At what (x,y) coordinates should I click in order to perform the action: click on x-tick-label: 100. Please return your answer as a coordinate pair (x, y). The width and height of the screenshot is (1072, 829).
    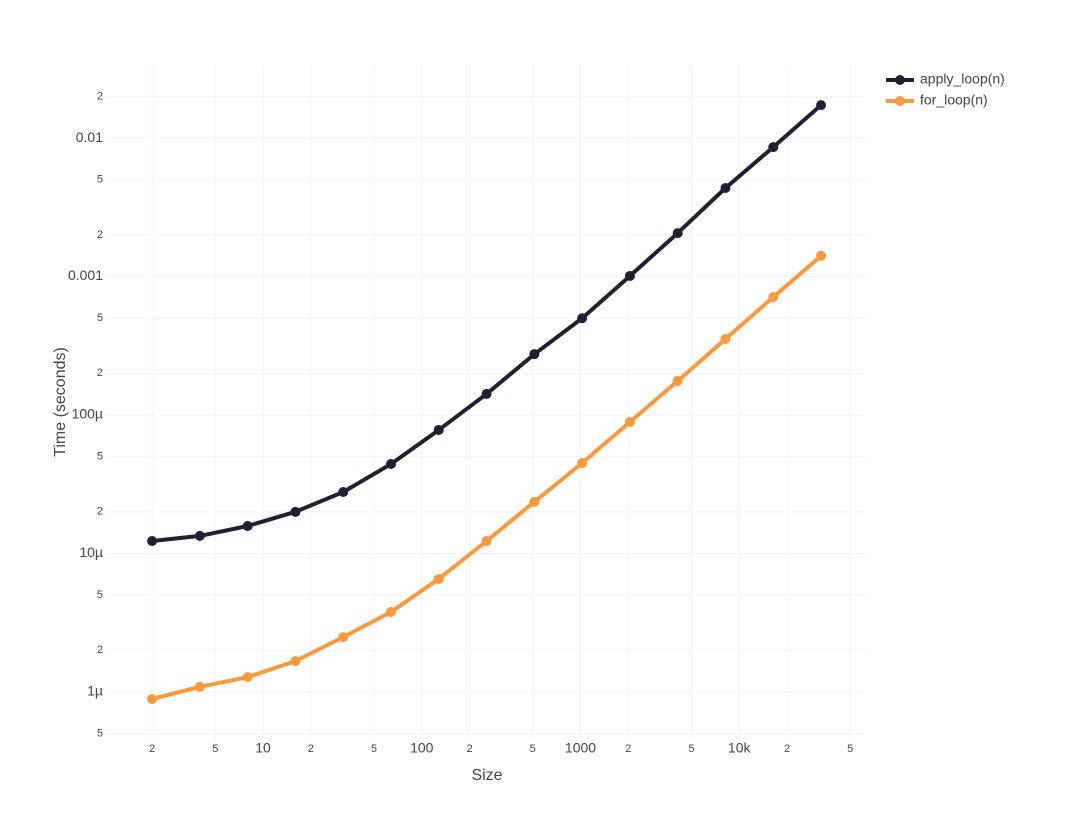
    Looking at the image, I should click on (422, 748).